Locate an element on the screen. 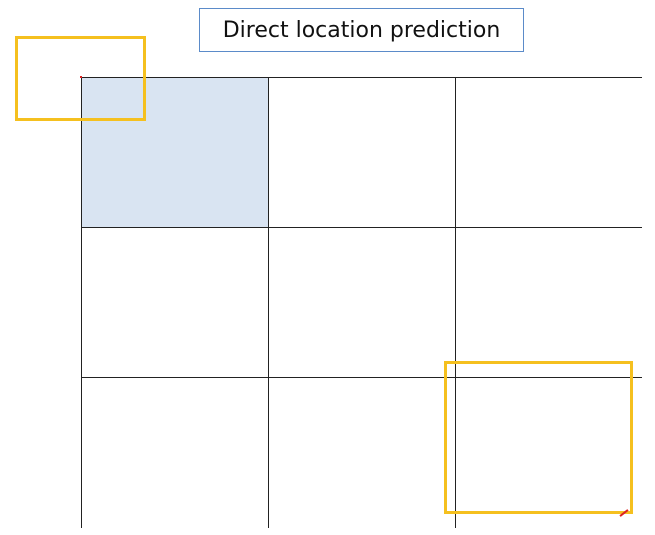  bounding-box-bottom-right is located at coordinates (538, 437).